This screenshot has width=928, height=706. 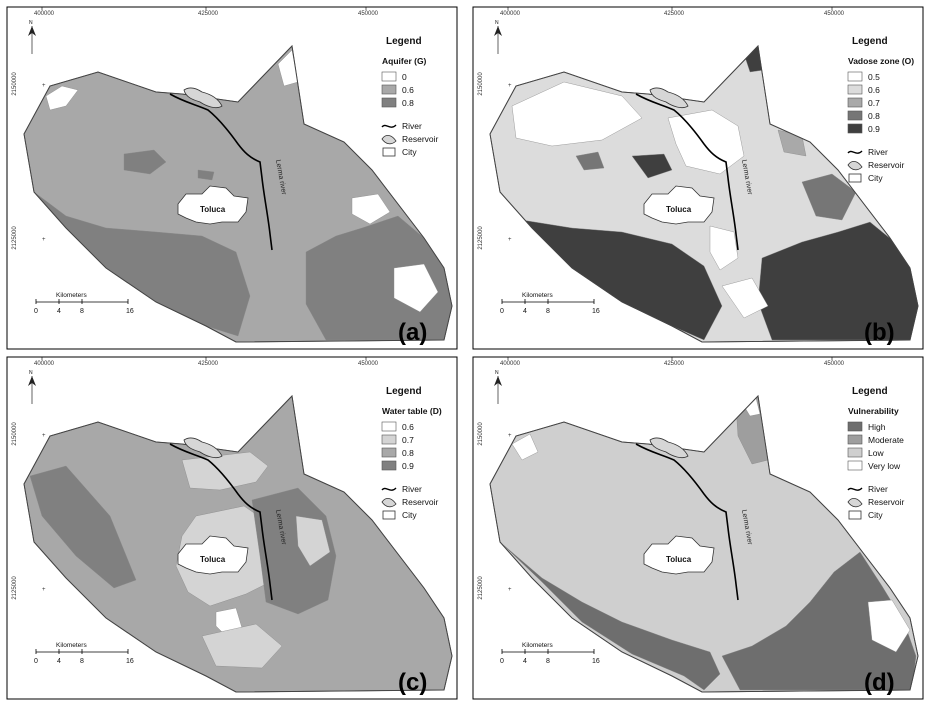 I want to click on legend-class-label: 0.7, so click(x=408, y=440).